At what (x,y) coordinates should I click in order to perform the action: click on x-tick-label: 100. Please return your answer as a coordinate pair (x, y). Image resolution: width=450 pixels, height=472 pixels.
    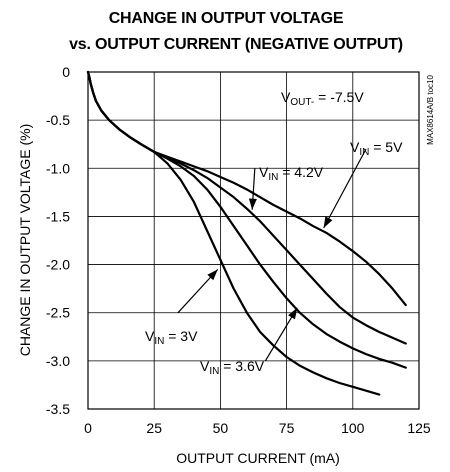
    Looking at the image, I should click on (353, 428).